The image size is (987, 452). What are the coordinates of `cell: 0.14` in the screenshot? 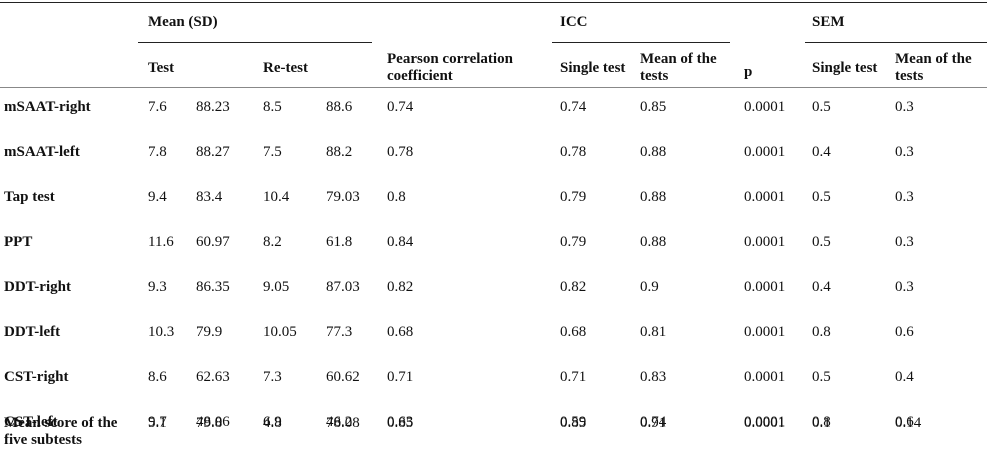 It's located at (908, 422).